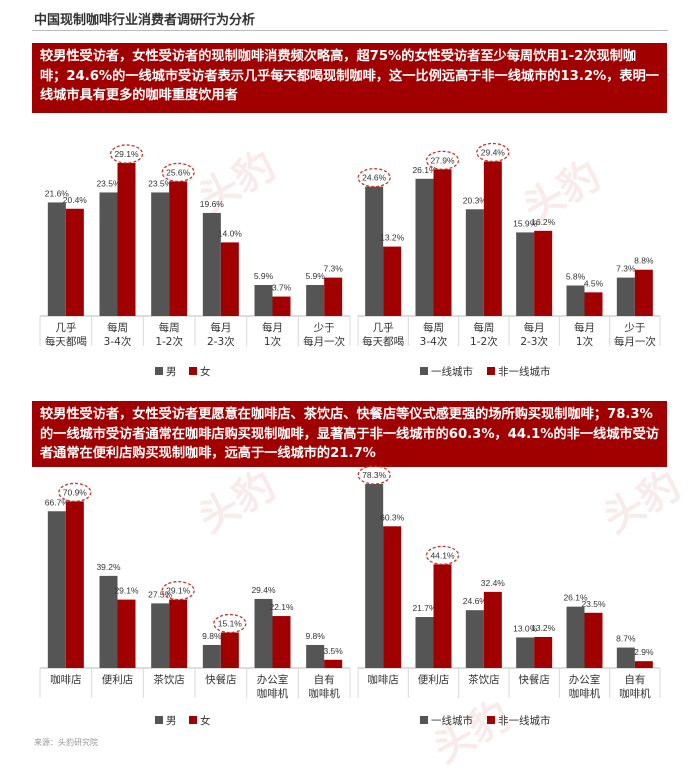 Image resolution: width=700 pixels, height=774 pixels. What do you see at coordinates (634, 679) in the screenshot?
I see `category-label: 自有` at bounding box center [634, 679].